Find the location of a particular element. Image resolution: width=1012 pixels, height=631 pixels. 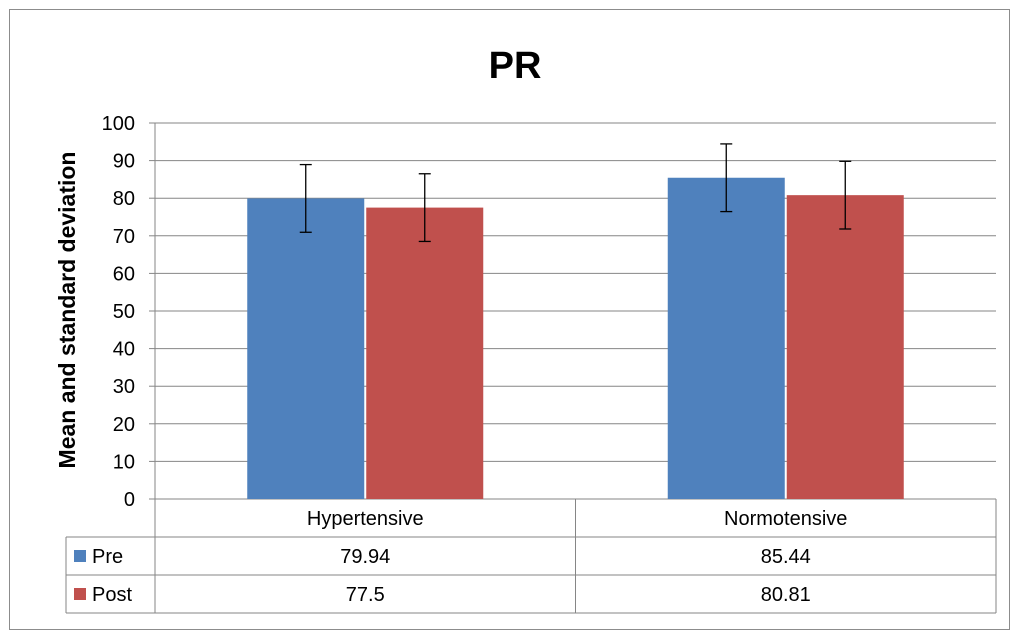

table-value-cell: 77.5 is located at coordinates (365, 595).